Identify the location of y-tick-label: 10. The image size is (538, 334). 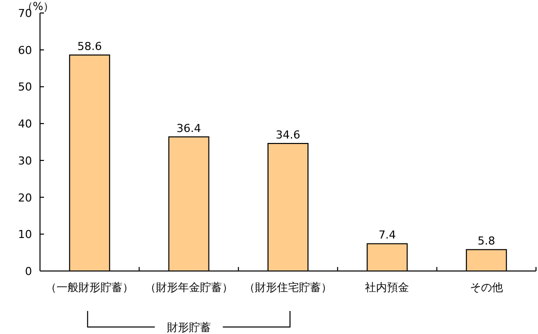
(25, 235).